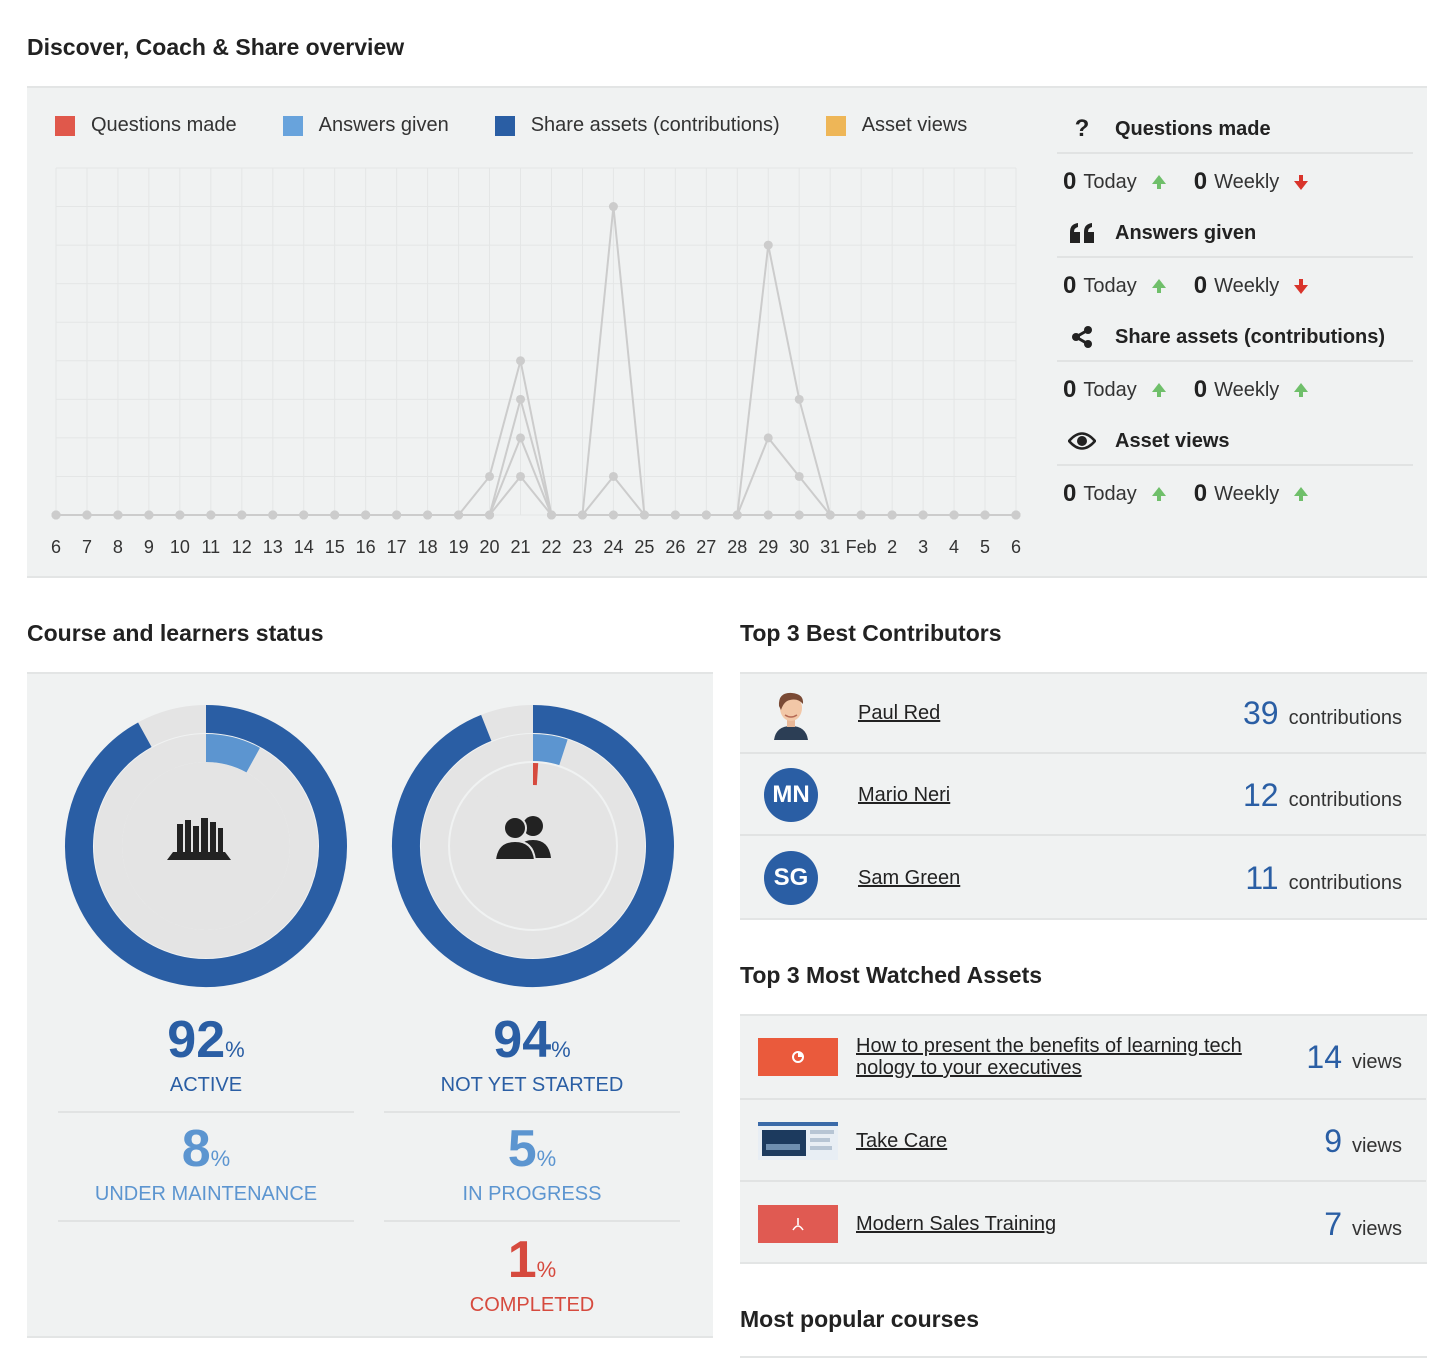 Image resolution: width=1452 pixels, height=1360 pixels. What do you see at coordinates (522, 1149) in the screenshot?
I see `in-progress-value: 5` at bounding box center [522, 1149].